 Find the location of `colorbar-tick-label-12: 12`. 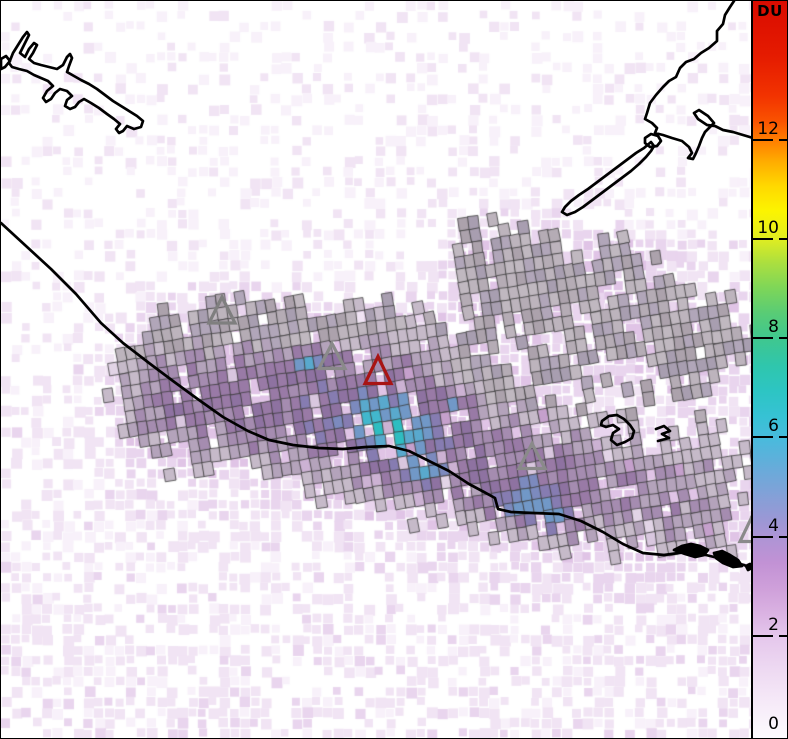

colorbar-tick-label-12: 12 is located at coordinates (768, 128).